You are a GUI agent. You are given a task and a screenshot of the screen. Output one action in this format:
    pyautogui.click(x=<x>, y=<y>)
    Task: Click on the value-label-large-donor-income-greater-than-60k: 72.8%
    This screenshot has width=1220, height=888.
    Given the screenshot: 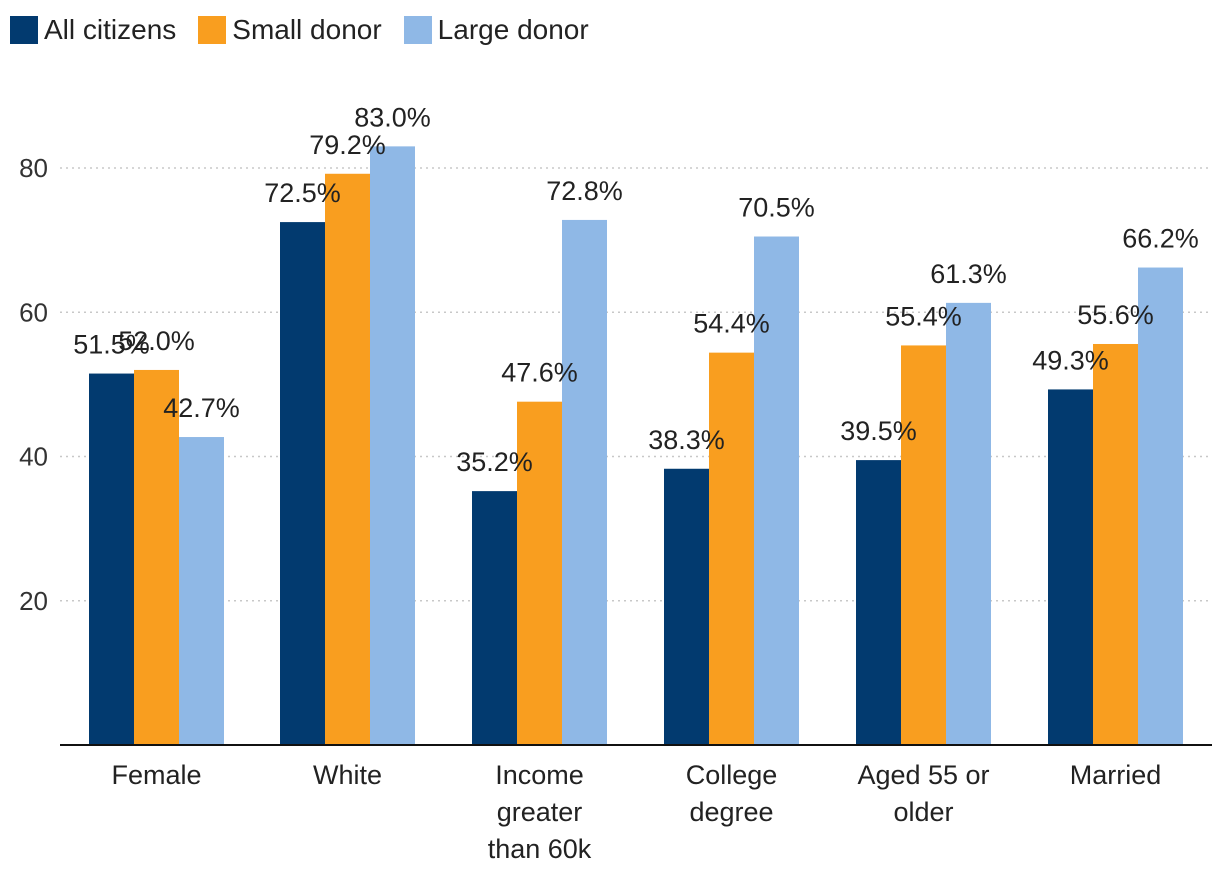 What is the action you would take?
    pyautogui.click(x=584, y=191)
    